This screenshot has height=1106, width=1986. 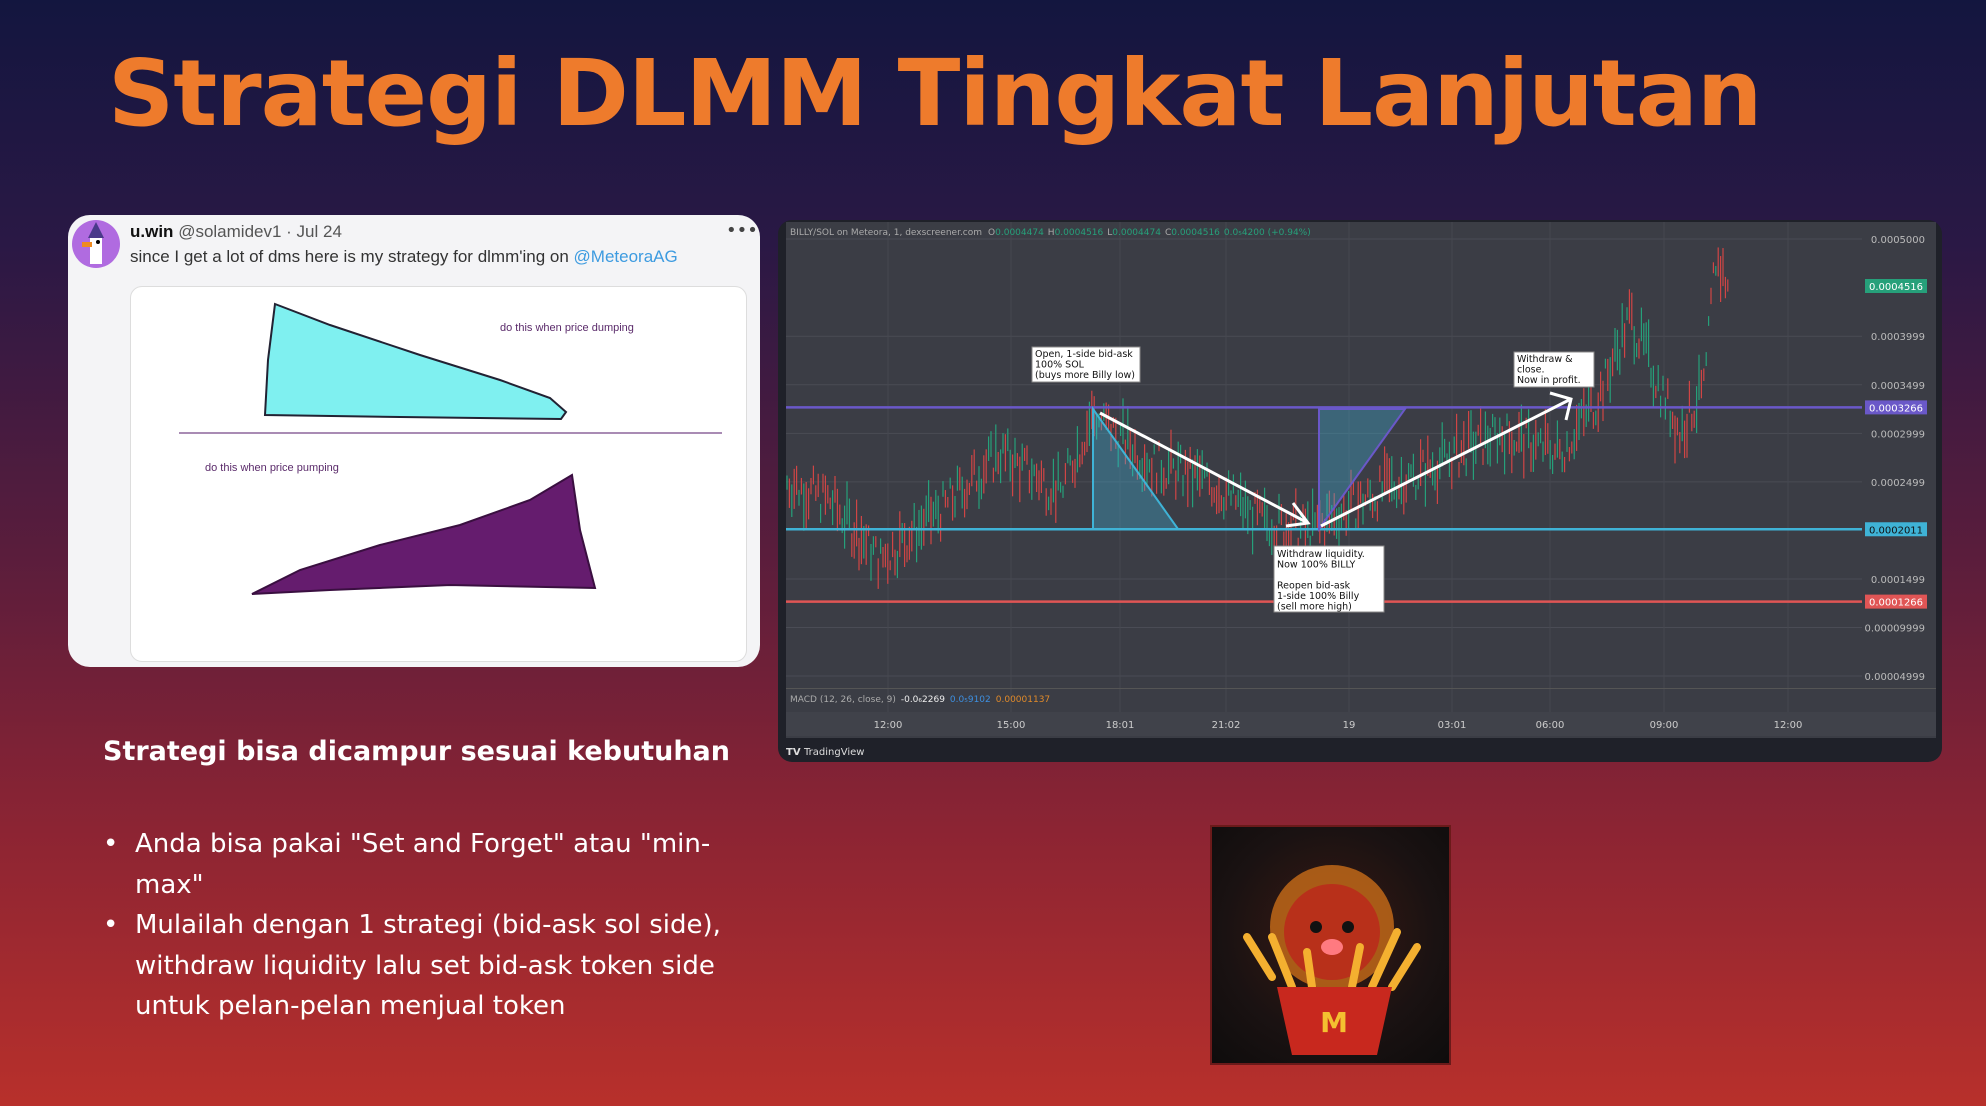 What do you see at coordinates (935, 93) in the screenshot?
I see `slide-title: Strategi DLMM Tingkat Lanjutan` at bounding box center [935, 93].